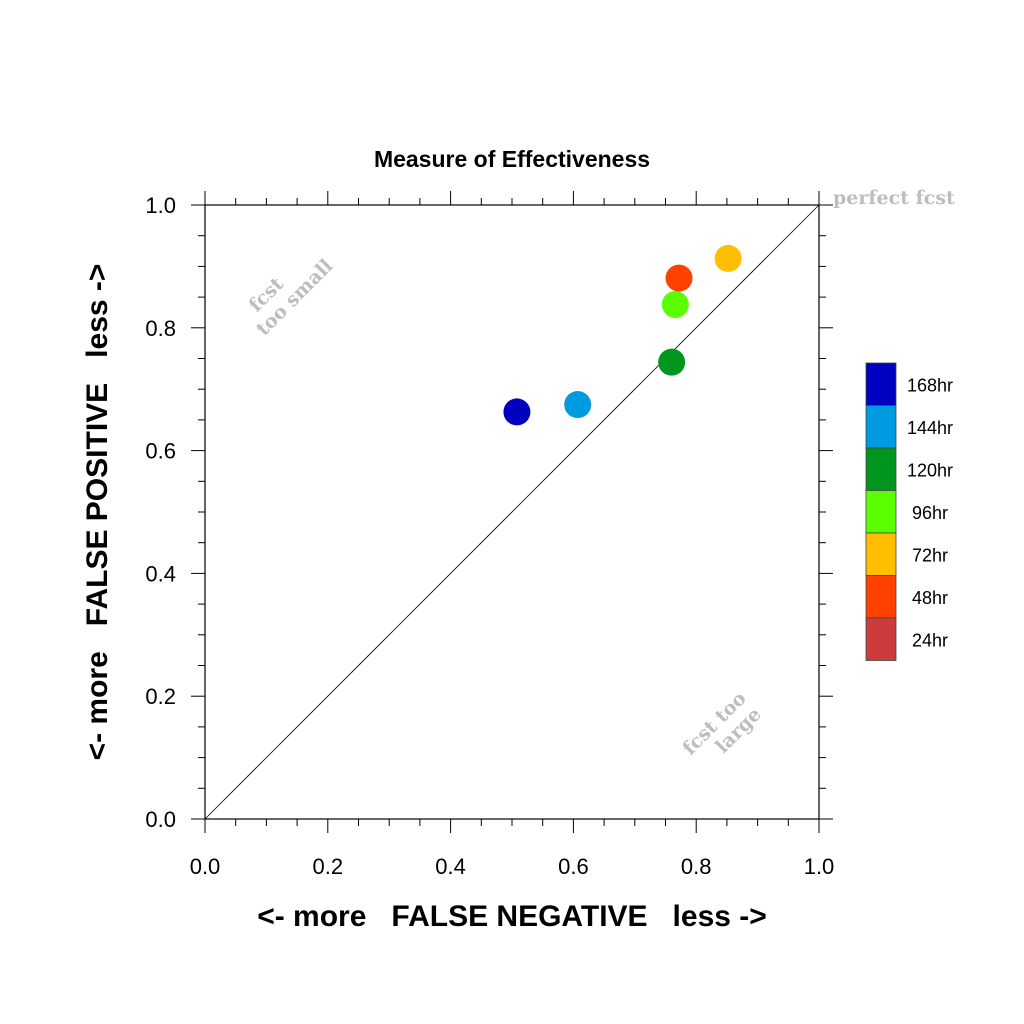 The image size is (1024, 1024). Describe the element at coordinates (930, 428) in the screenshot. I see `legend-label-144hr: 144hr` at that location.